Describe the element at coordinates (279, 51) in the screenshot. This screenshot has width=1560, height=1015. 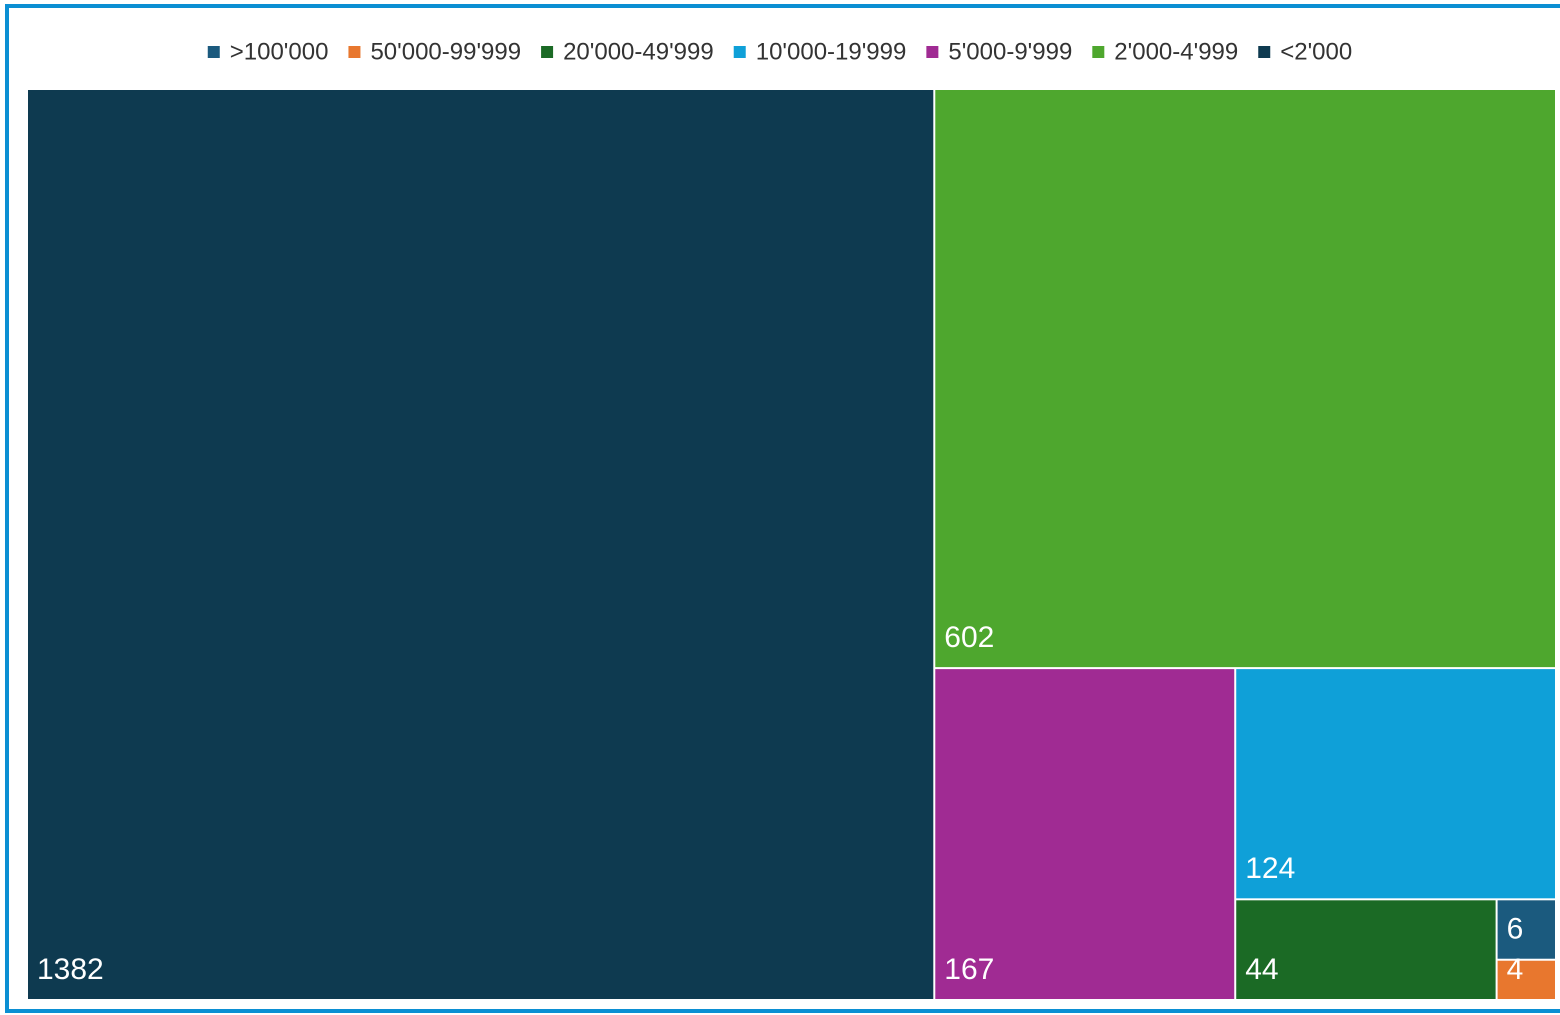
I see `legend-label: >100'000` at that location.